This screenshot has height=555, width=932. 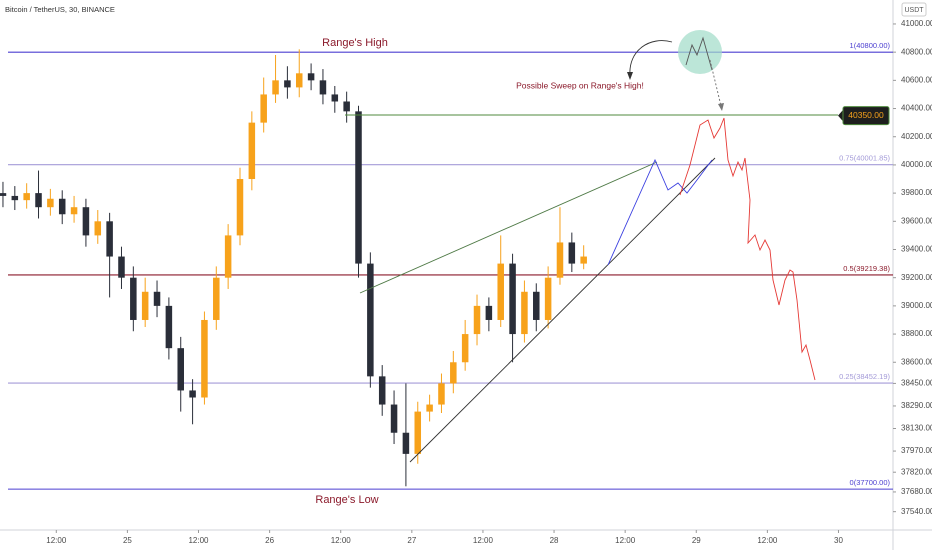 I want to click on sweep-sketch, so click(x=699, y=53).